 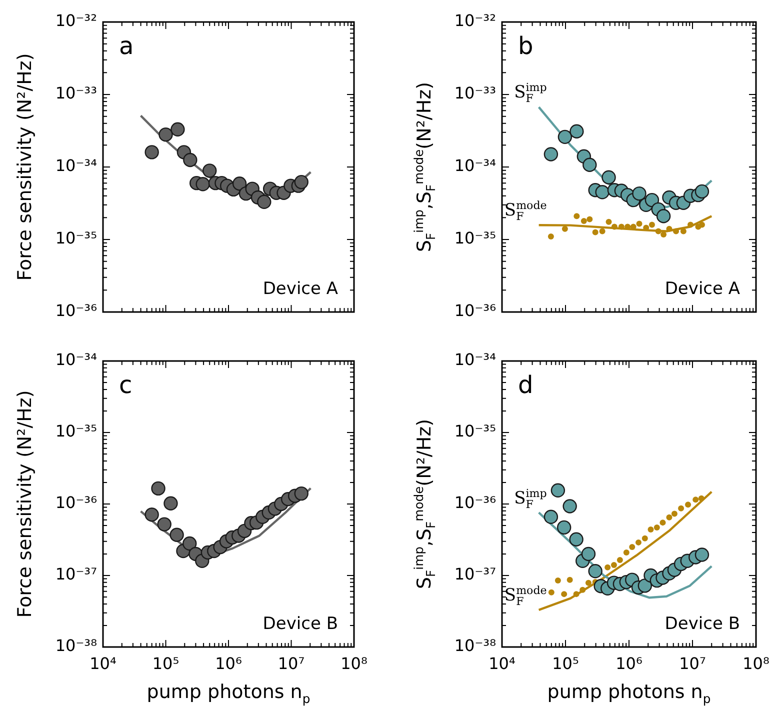 What do you see at coordinates (526, 385) in the screenshot?
I see `annotation: d` at bounding box center [526, 385].